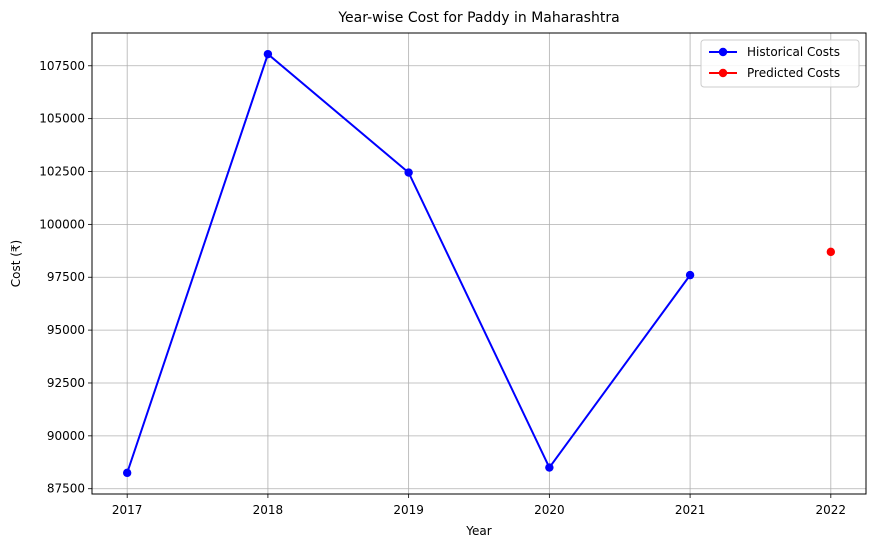 The width and height of the screenshot is (876, 547). What do you see at coordinates (62, 172) in the screenshot?
I see `y-tick-label: 102500` at bounding box center [62, 172].